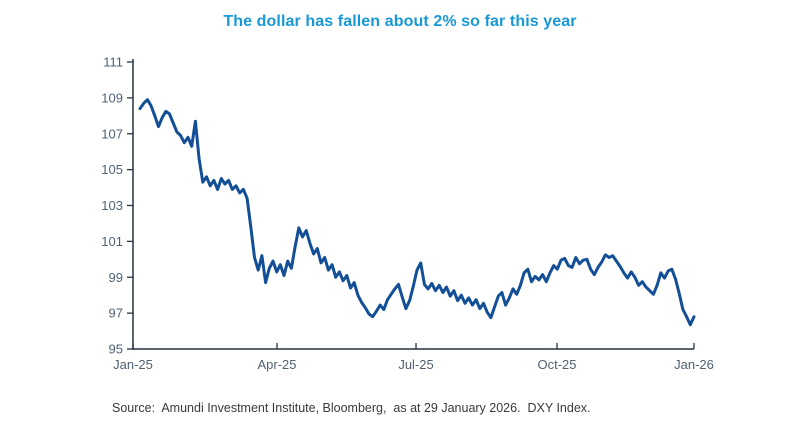 The height and width of the screenshot is (437, 800). Describe the element at coordinates (112, 241) in the screenshot. I see `y-tick-label: 101` at that location.